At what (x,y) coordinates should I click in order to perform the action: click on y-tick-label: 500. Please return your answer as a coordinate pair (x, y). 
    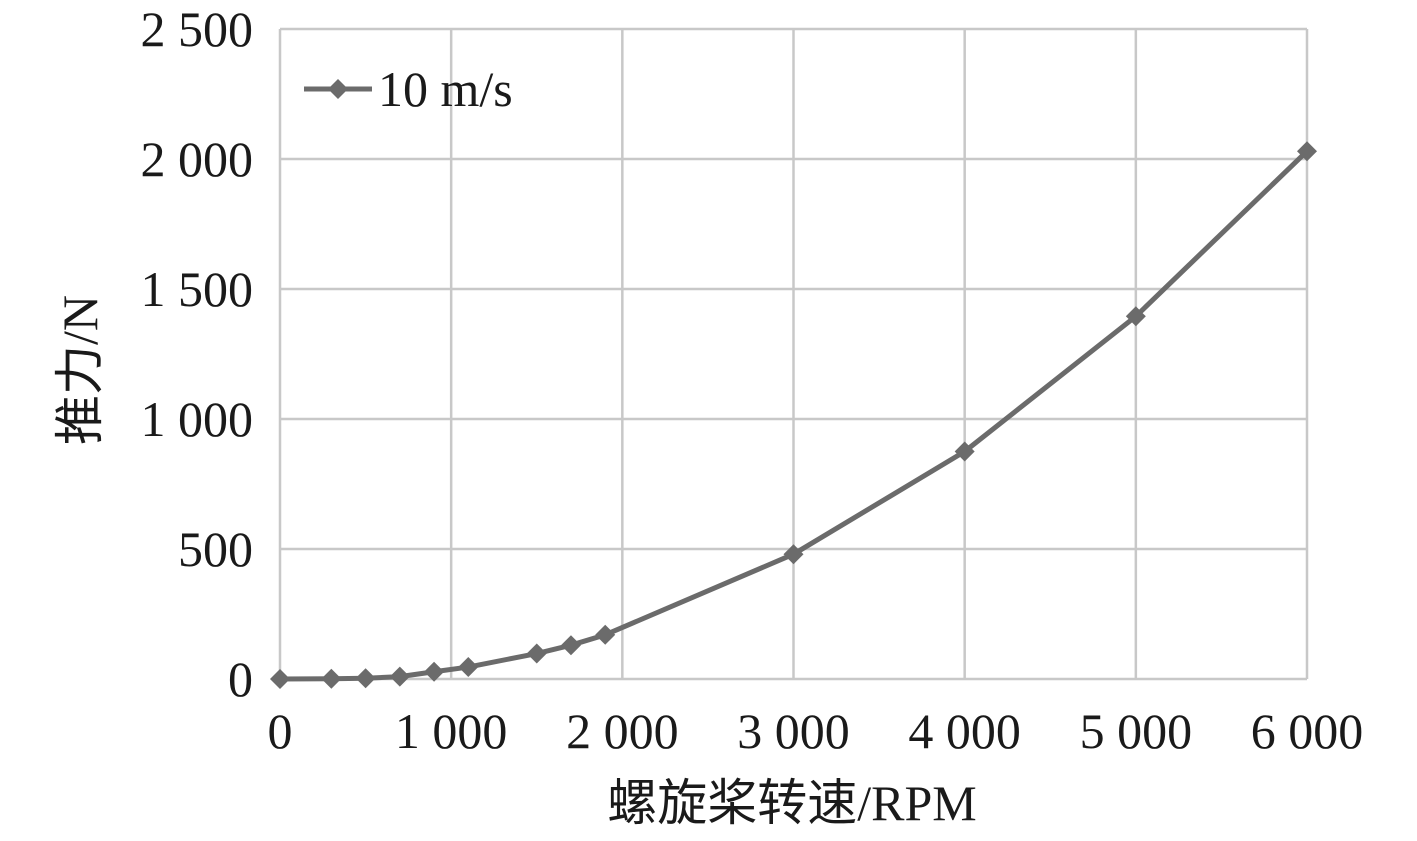
    Looking at the image, I should click on (215, 549).